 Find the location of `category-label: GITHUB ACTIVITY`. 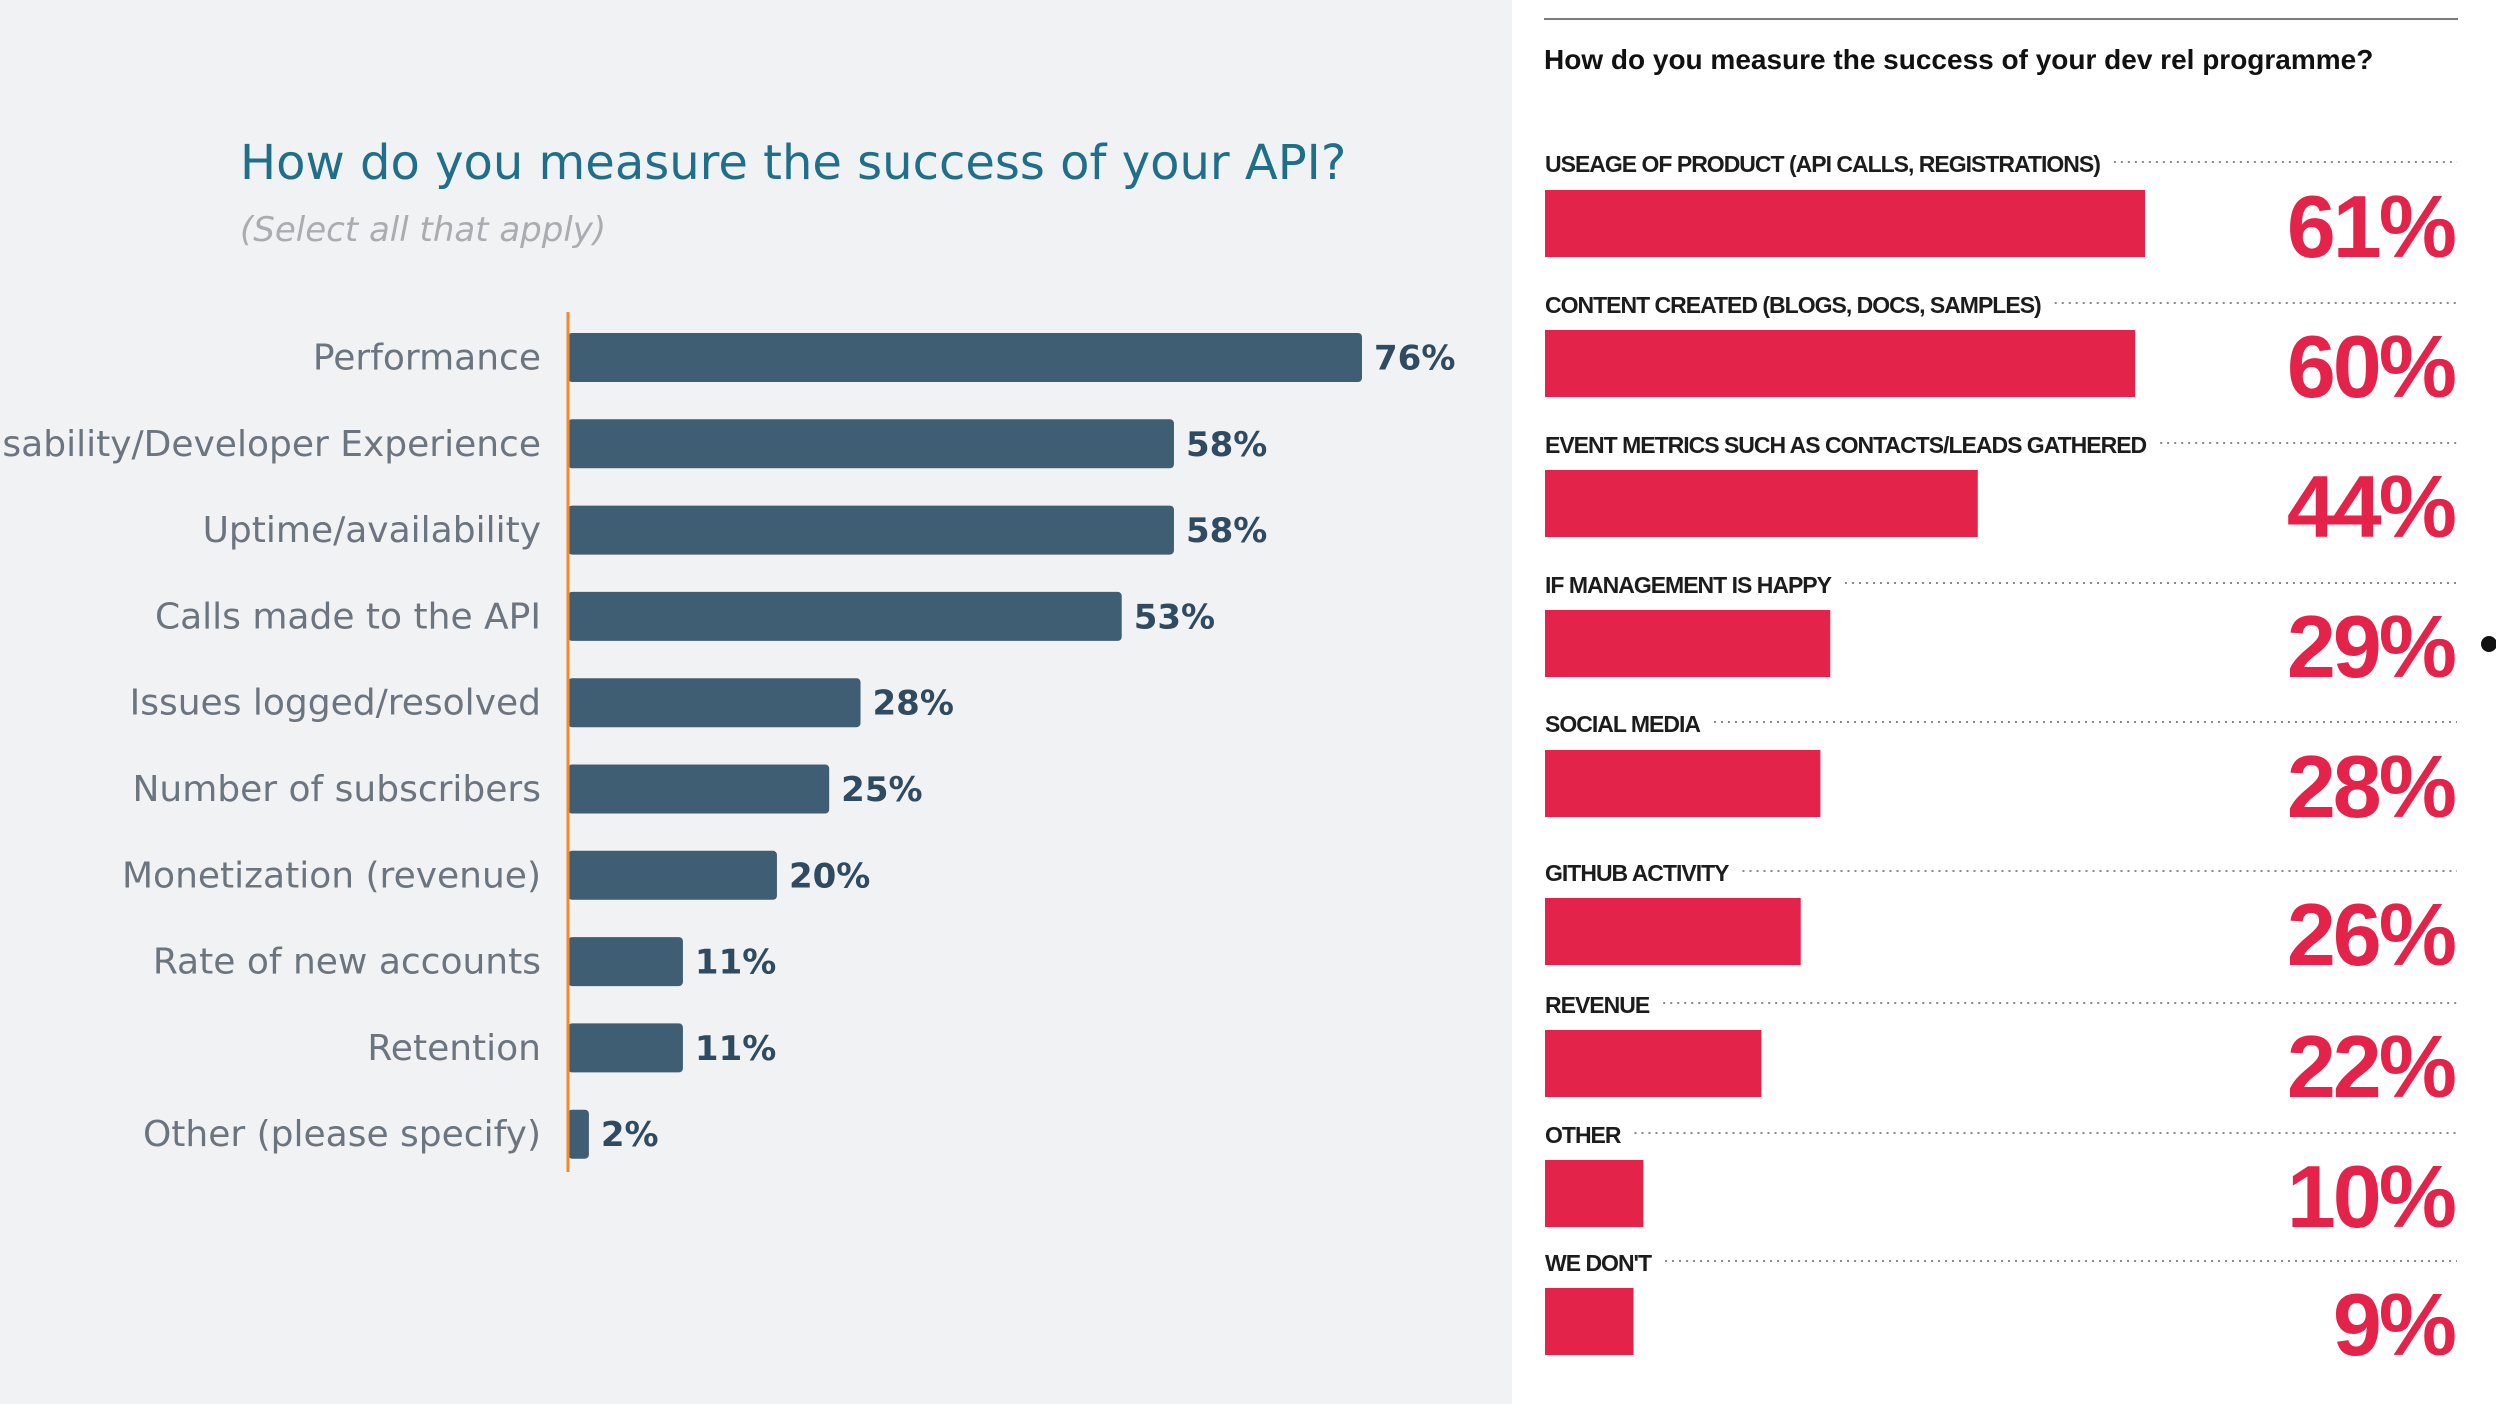

category-label: GITHUB ACTIVITY is located at coordinates (1637, 873).